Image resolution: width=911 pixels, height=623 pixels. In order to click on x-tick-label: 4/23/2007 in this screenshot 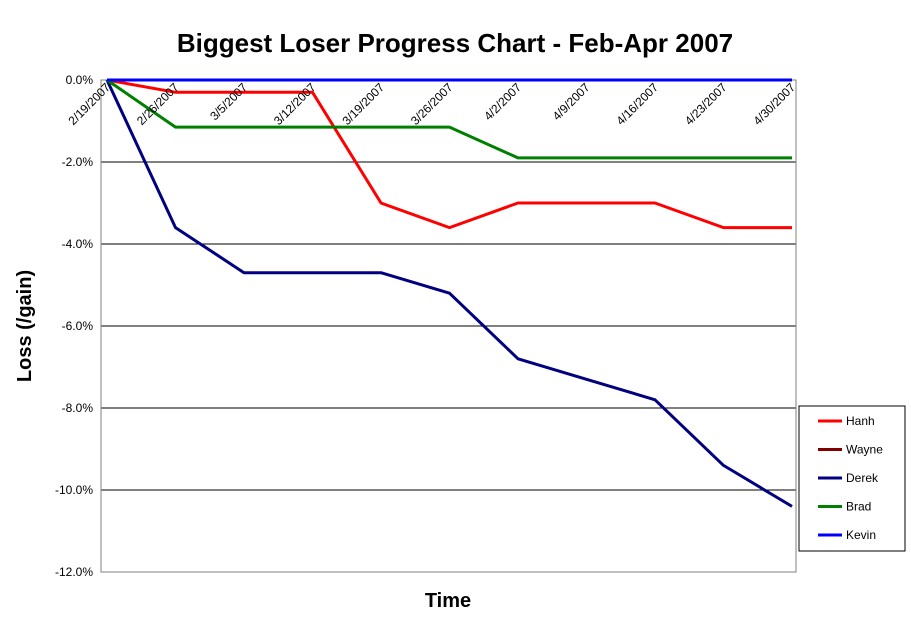, I will do `click(706, 104)`.